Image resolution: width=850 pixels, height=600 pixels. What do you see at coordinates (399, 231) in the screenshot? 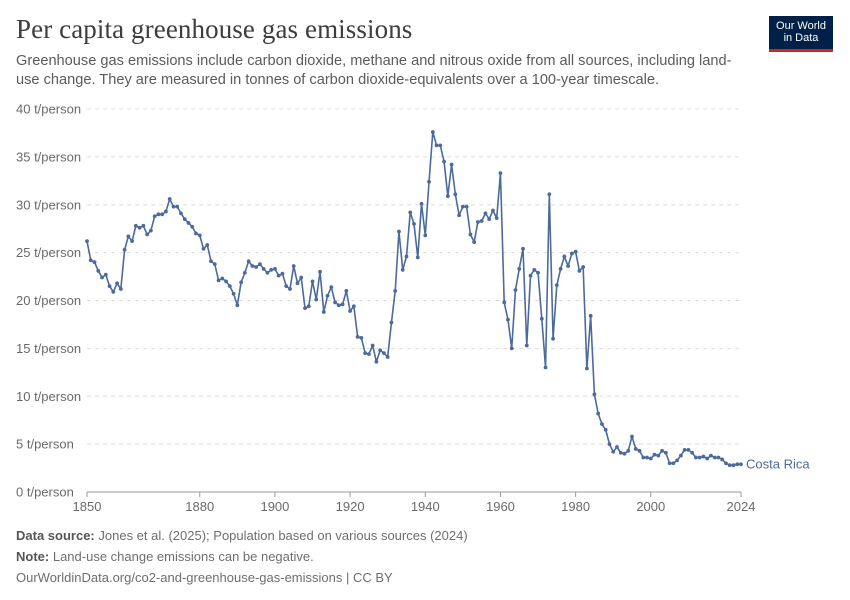
I see `data-point-1933` at bounding box center [399, 231].